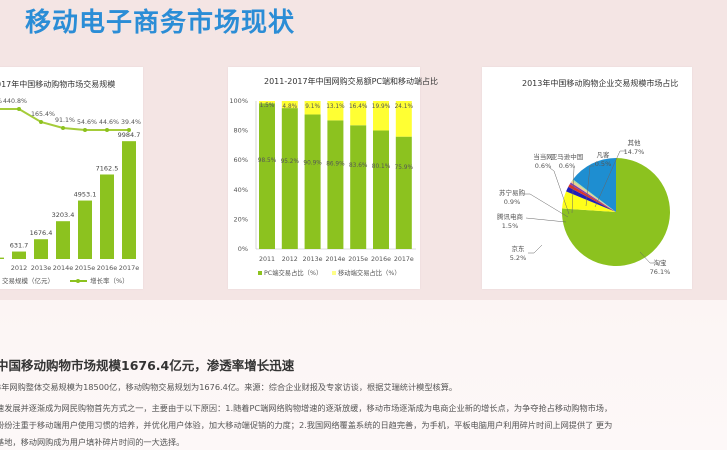  Describe the element at coordinates (243, 249) in the screenshot. I see `svg-text: 0%` at that location.